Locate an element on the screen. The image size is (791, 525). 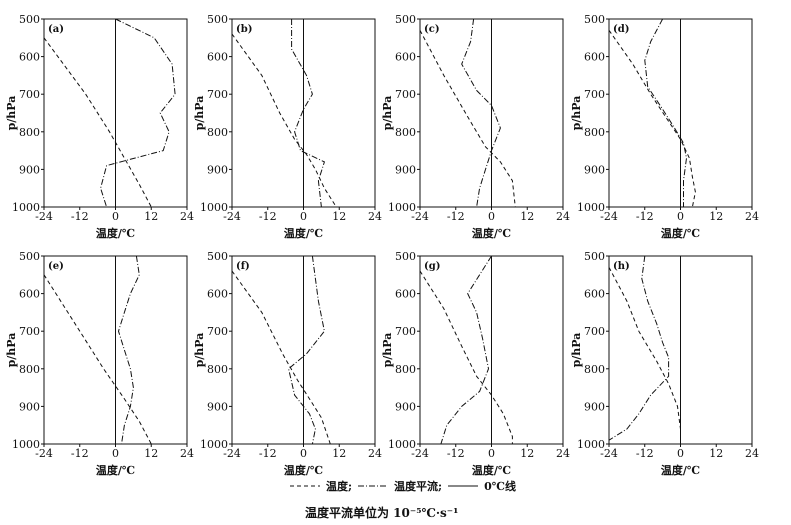
panel-label: (g) is located at coordinates (432, 266).